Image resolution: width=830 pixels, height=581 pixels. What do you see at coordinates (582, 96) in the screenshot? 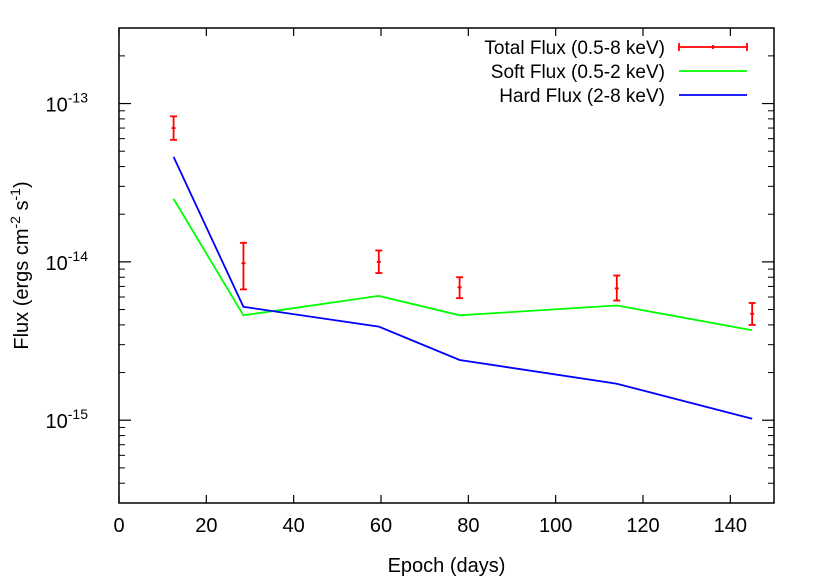
I see `legend-label: Hard Flux (2-8 keV)` at bounding box center [582, 96].